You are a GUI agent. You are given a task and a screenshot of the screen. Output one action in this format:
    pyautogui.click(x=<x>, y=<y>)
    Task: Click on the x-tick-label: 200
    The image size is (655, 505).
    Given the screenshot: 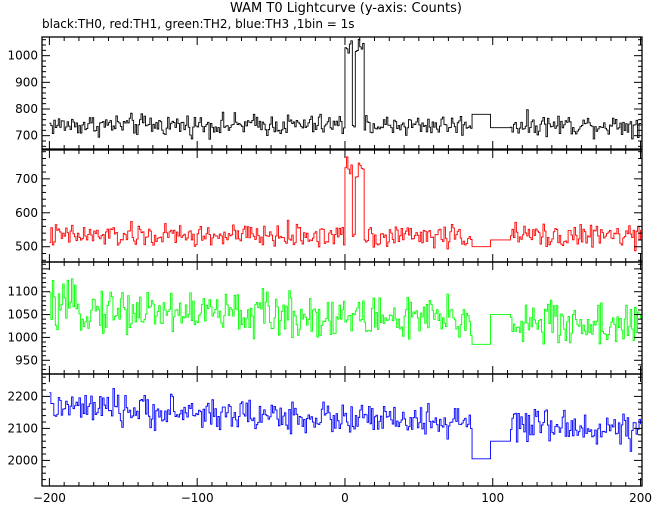 What is the action you would take?
    pyautogui.click(x=640, y=498)
    